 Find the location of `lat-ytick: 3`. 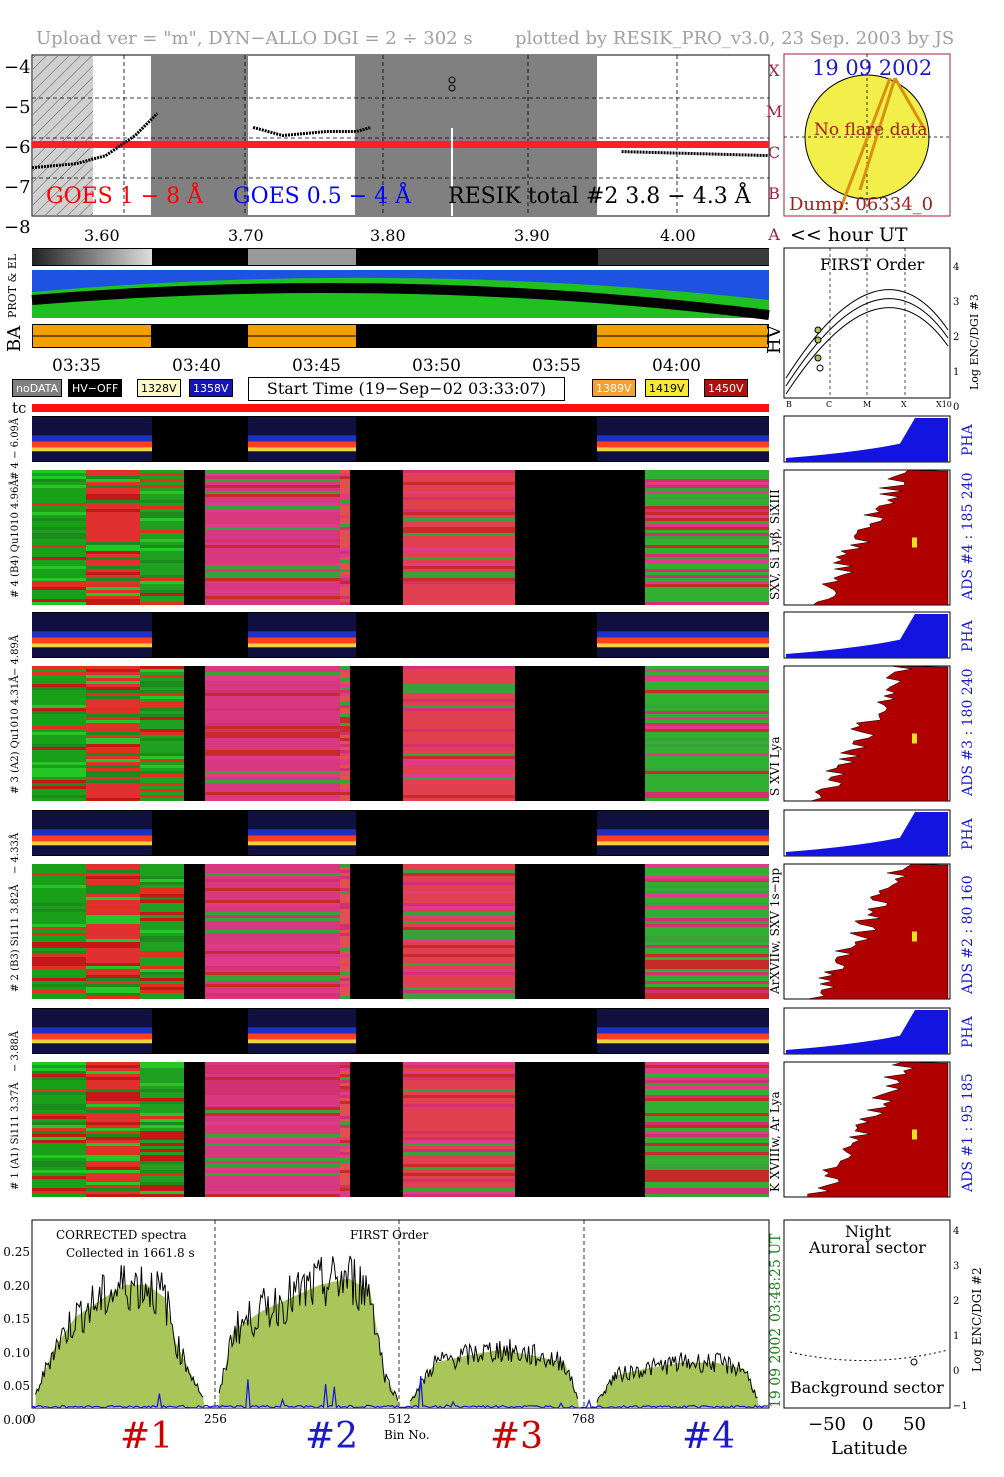

lat-ytick: 3 is located at coordinates (956, 1266).